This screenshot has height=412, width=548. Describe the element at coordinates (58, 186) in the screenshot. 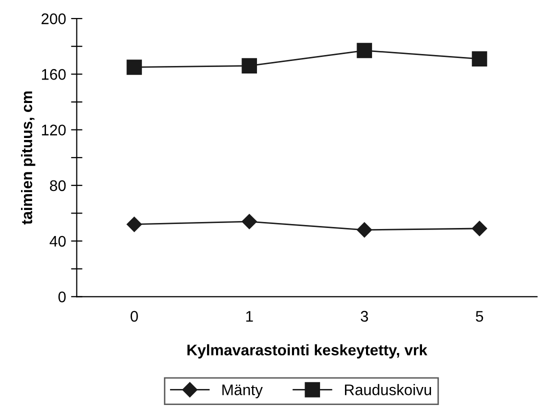

I see `y-tick-label: 80` at that location.